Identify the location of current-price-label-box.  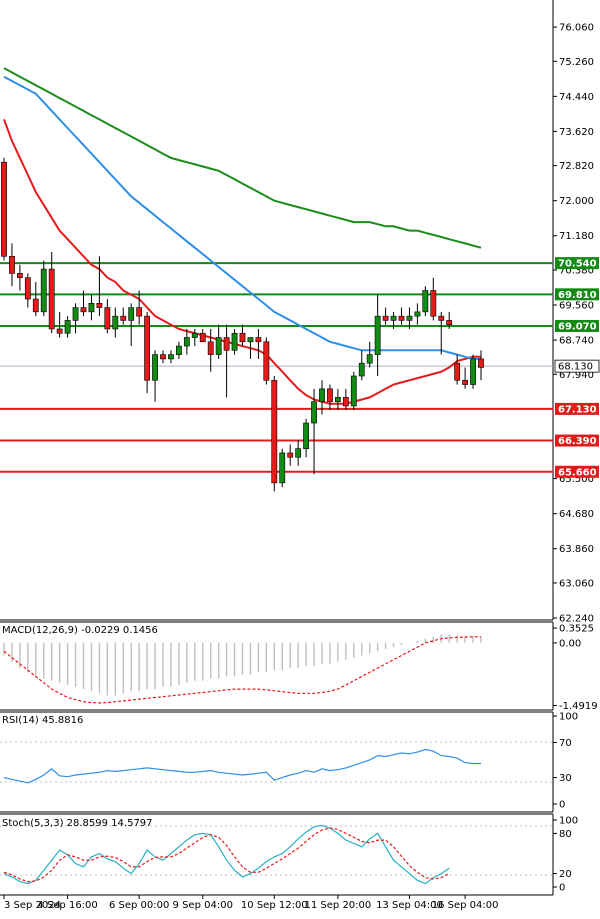
(577, 366).